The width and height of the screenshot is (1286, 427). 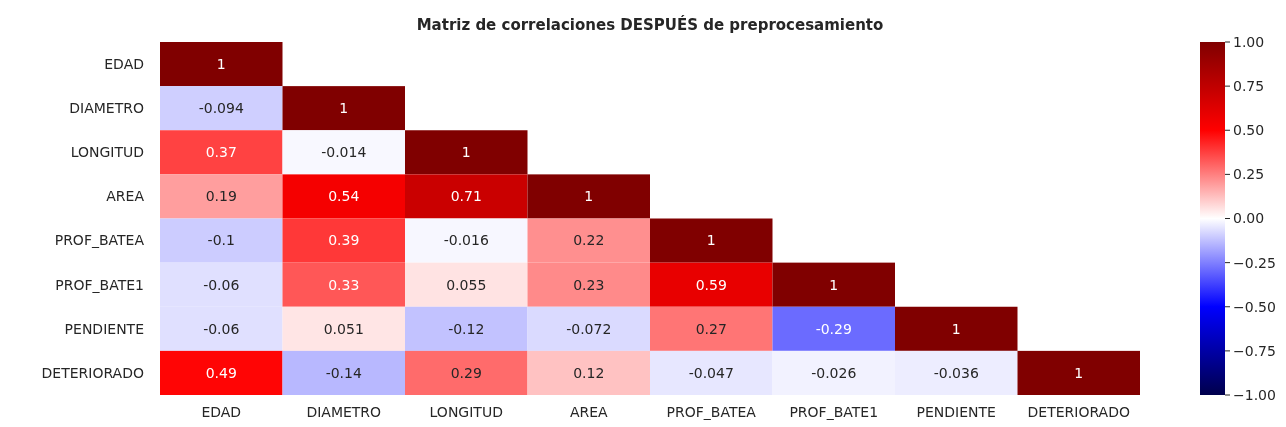 I want to click on data-label: 0.22, so click(x=589, y=240).